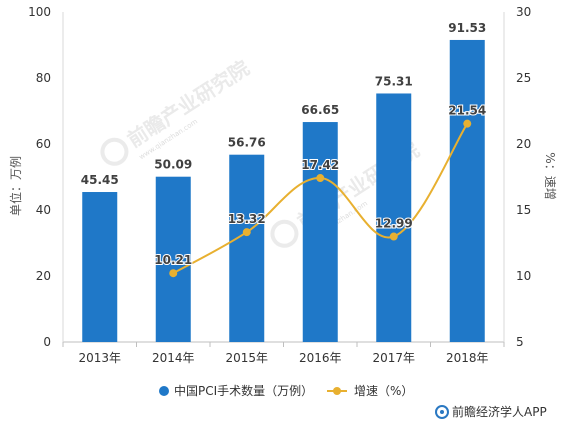  Describe the element at coordinates (243, 390) in the screenshot. I see `legend-bar-label: 中国PCI手术数量（万例）` at that location.